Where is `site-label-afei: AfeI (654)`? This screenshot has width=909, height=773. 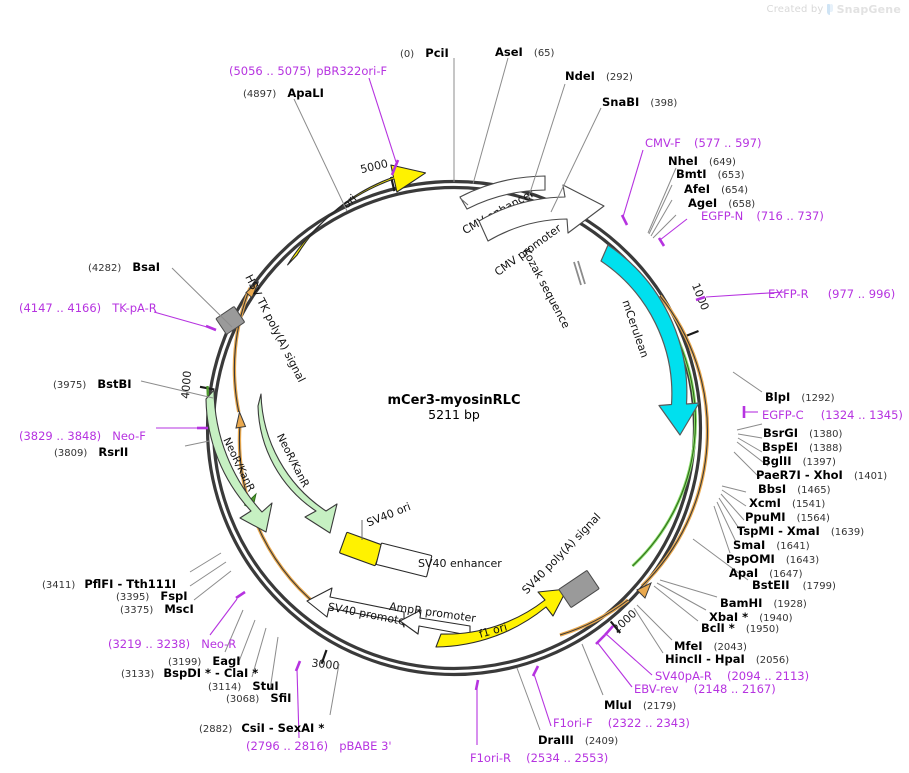 site-label-afei: AfeI (654) is located at coordinates (716, 188).